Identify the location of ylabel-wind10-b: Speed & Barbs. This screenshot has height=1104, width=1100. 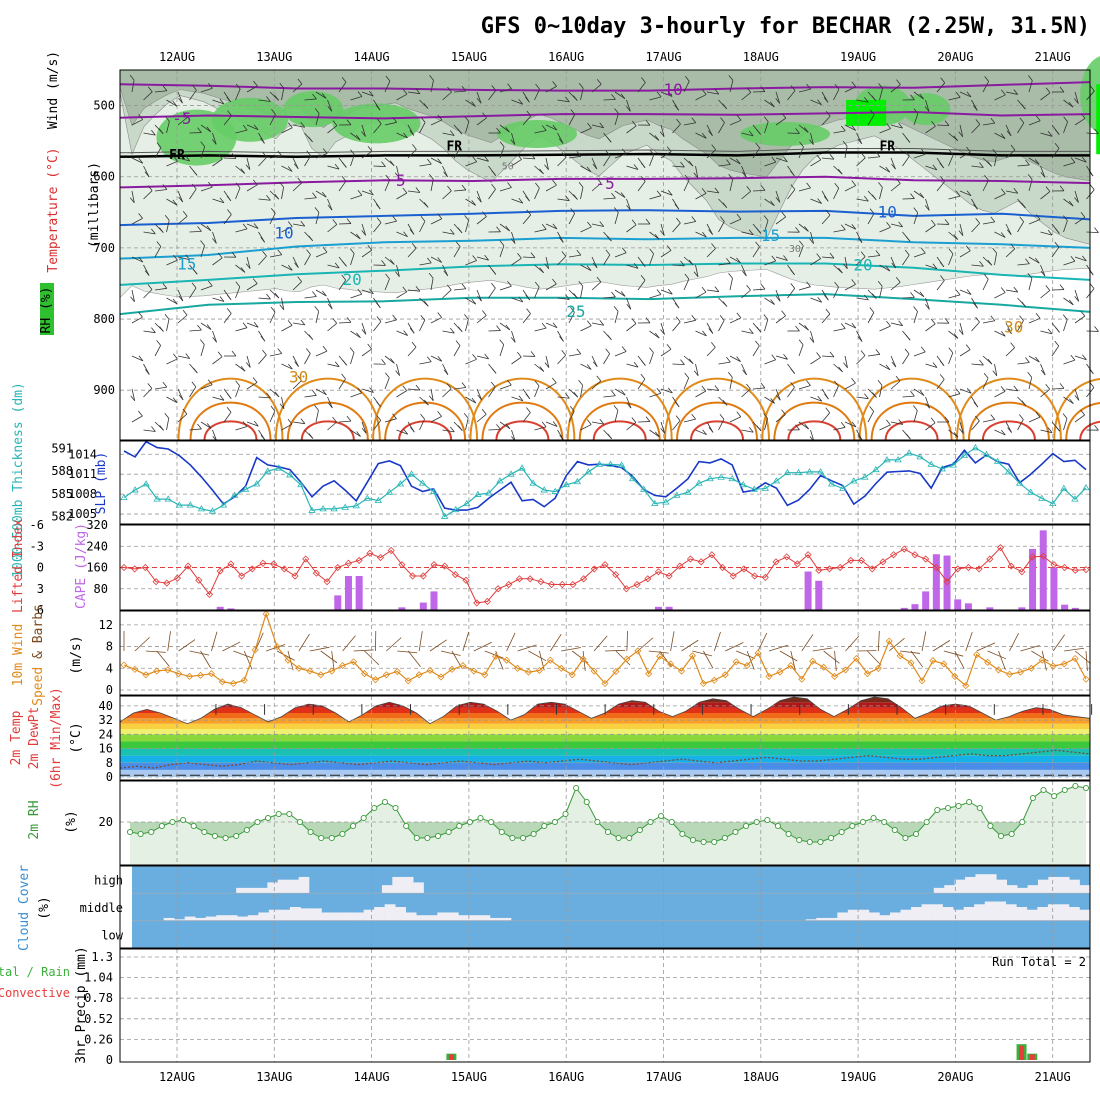
(38, 655).